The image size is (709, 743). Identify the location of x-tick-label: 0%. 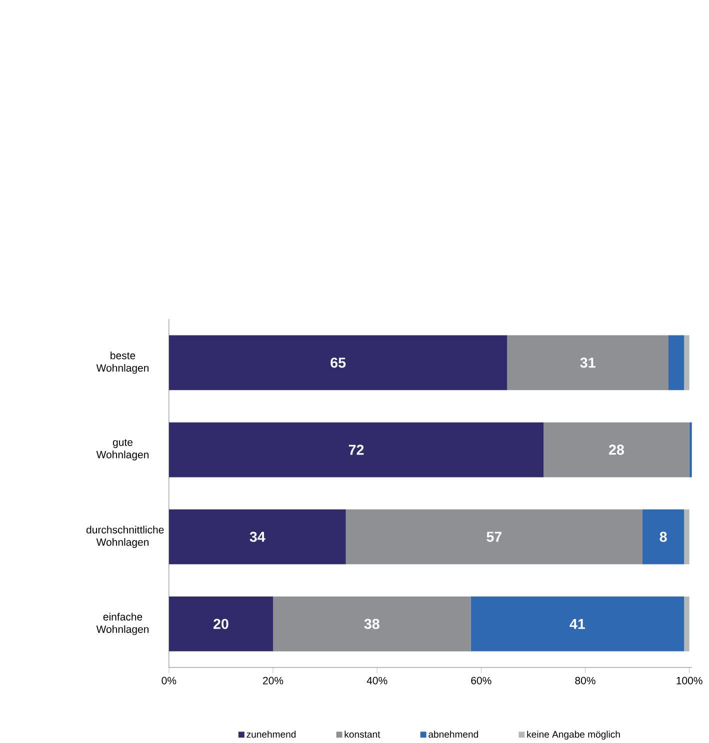
(169, 680).